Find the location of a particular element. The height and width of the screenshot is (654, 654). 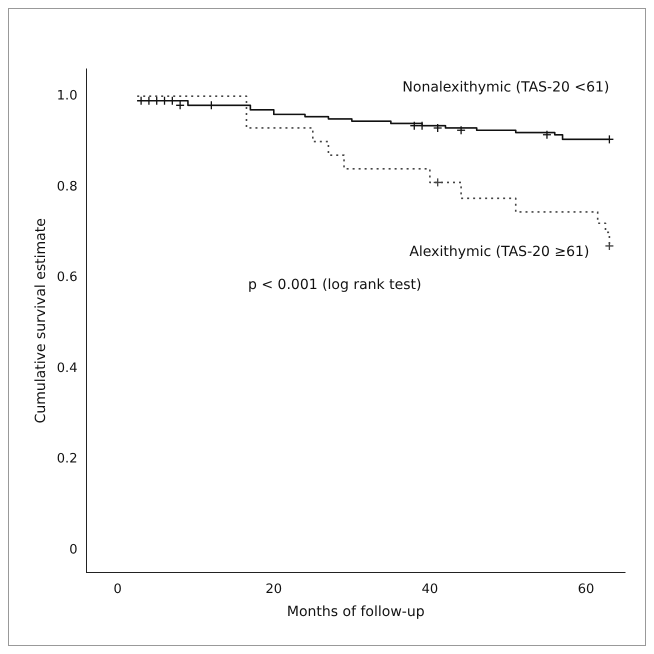

text: Nonalexithymic (TAS-20 <61) is located at coordinates (506, 87).